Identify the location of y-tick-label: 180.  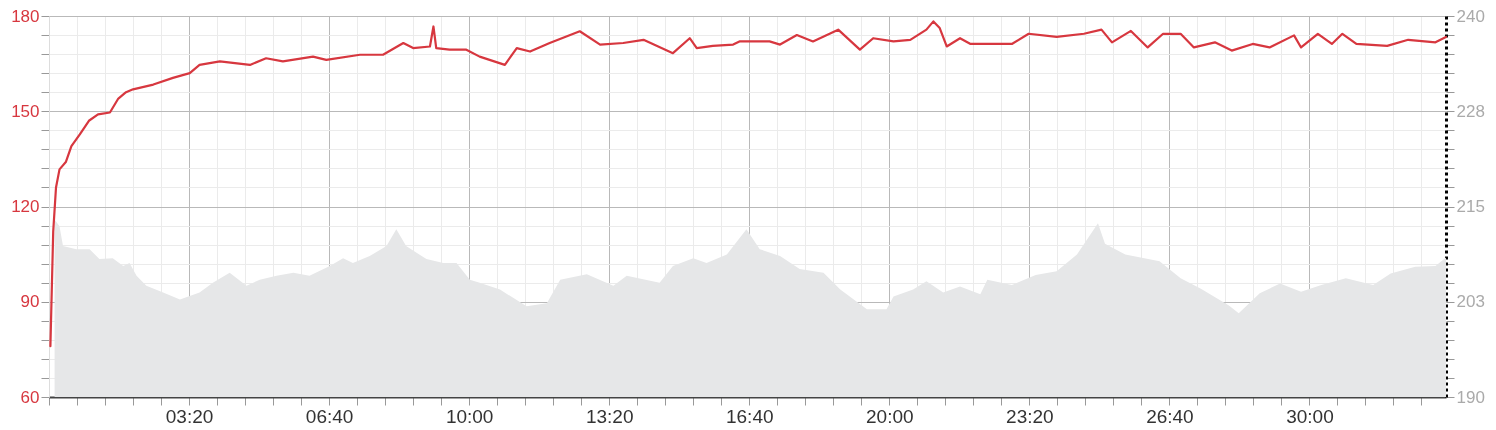
(25, 16).